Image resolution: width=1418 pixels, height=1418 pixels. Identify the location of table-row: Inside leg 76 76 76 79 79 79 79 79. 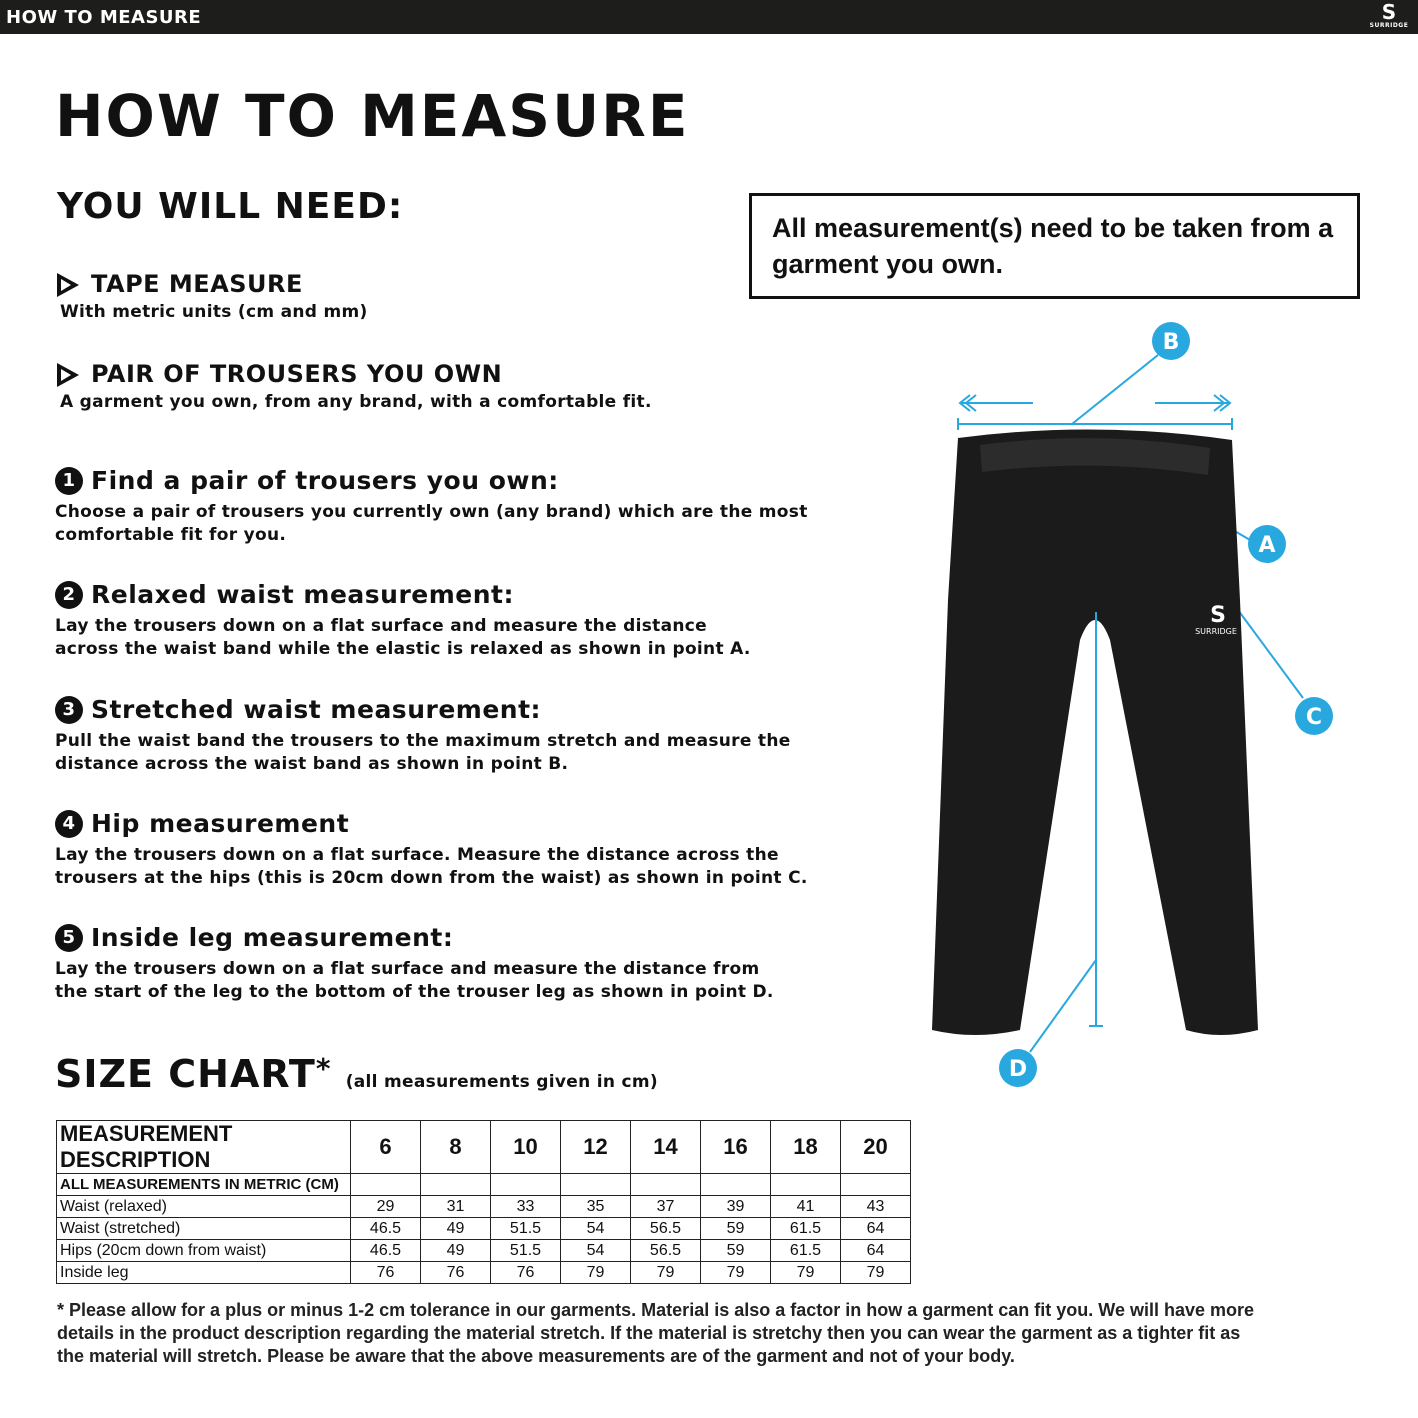
(483, 1272).